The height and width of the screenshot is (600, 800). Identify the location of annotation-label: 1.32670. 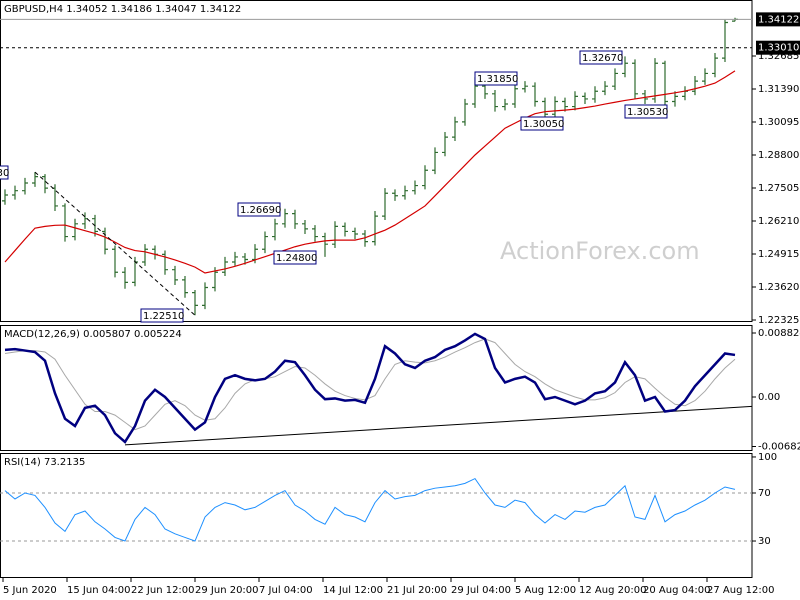
(602, 58).